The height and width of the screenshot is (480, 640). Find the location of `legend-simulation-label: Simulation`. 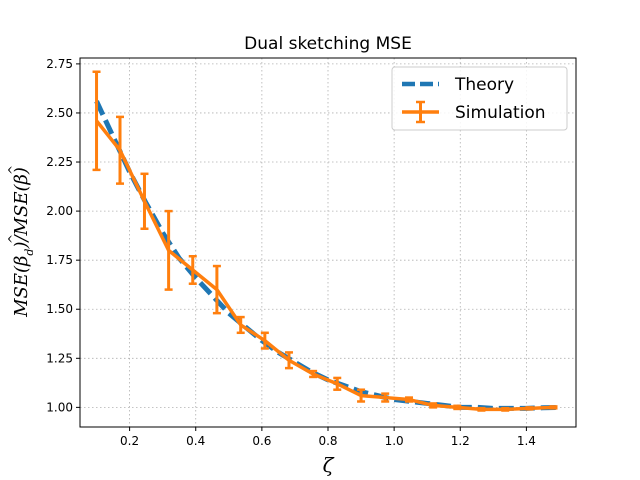

legend-simulation-label: Simulation is located at coordinates (500, 113).